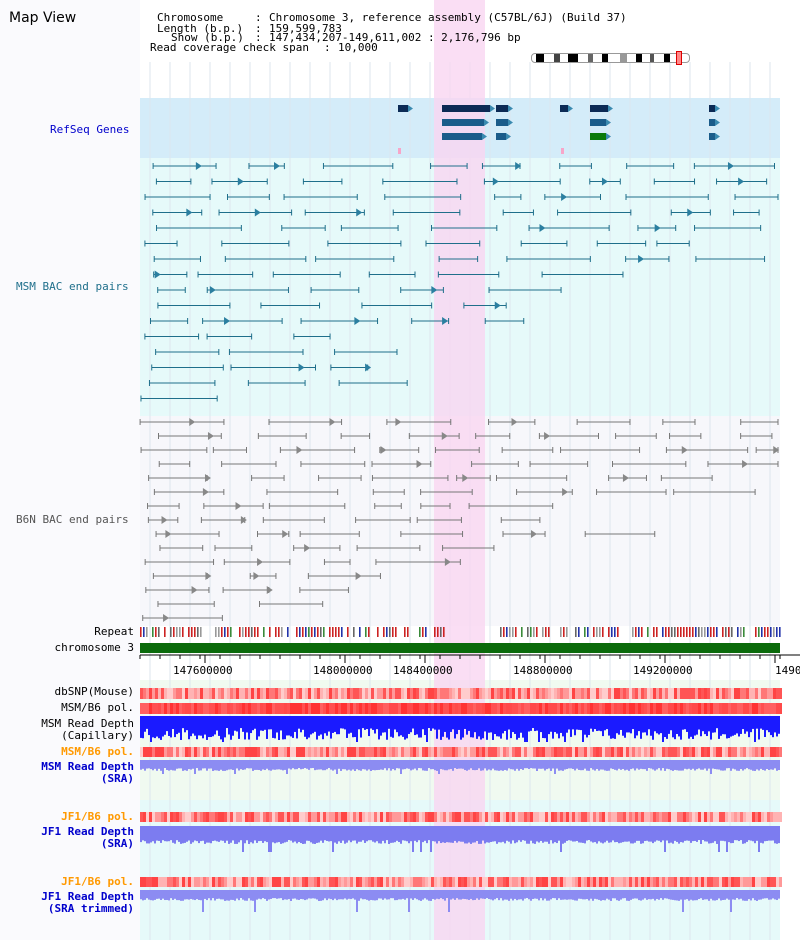 This screenshot has height=940, width=800. I want to click on chromosome-ideogram, so click(610, 58).